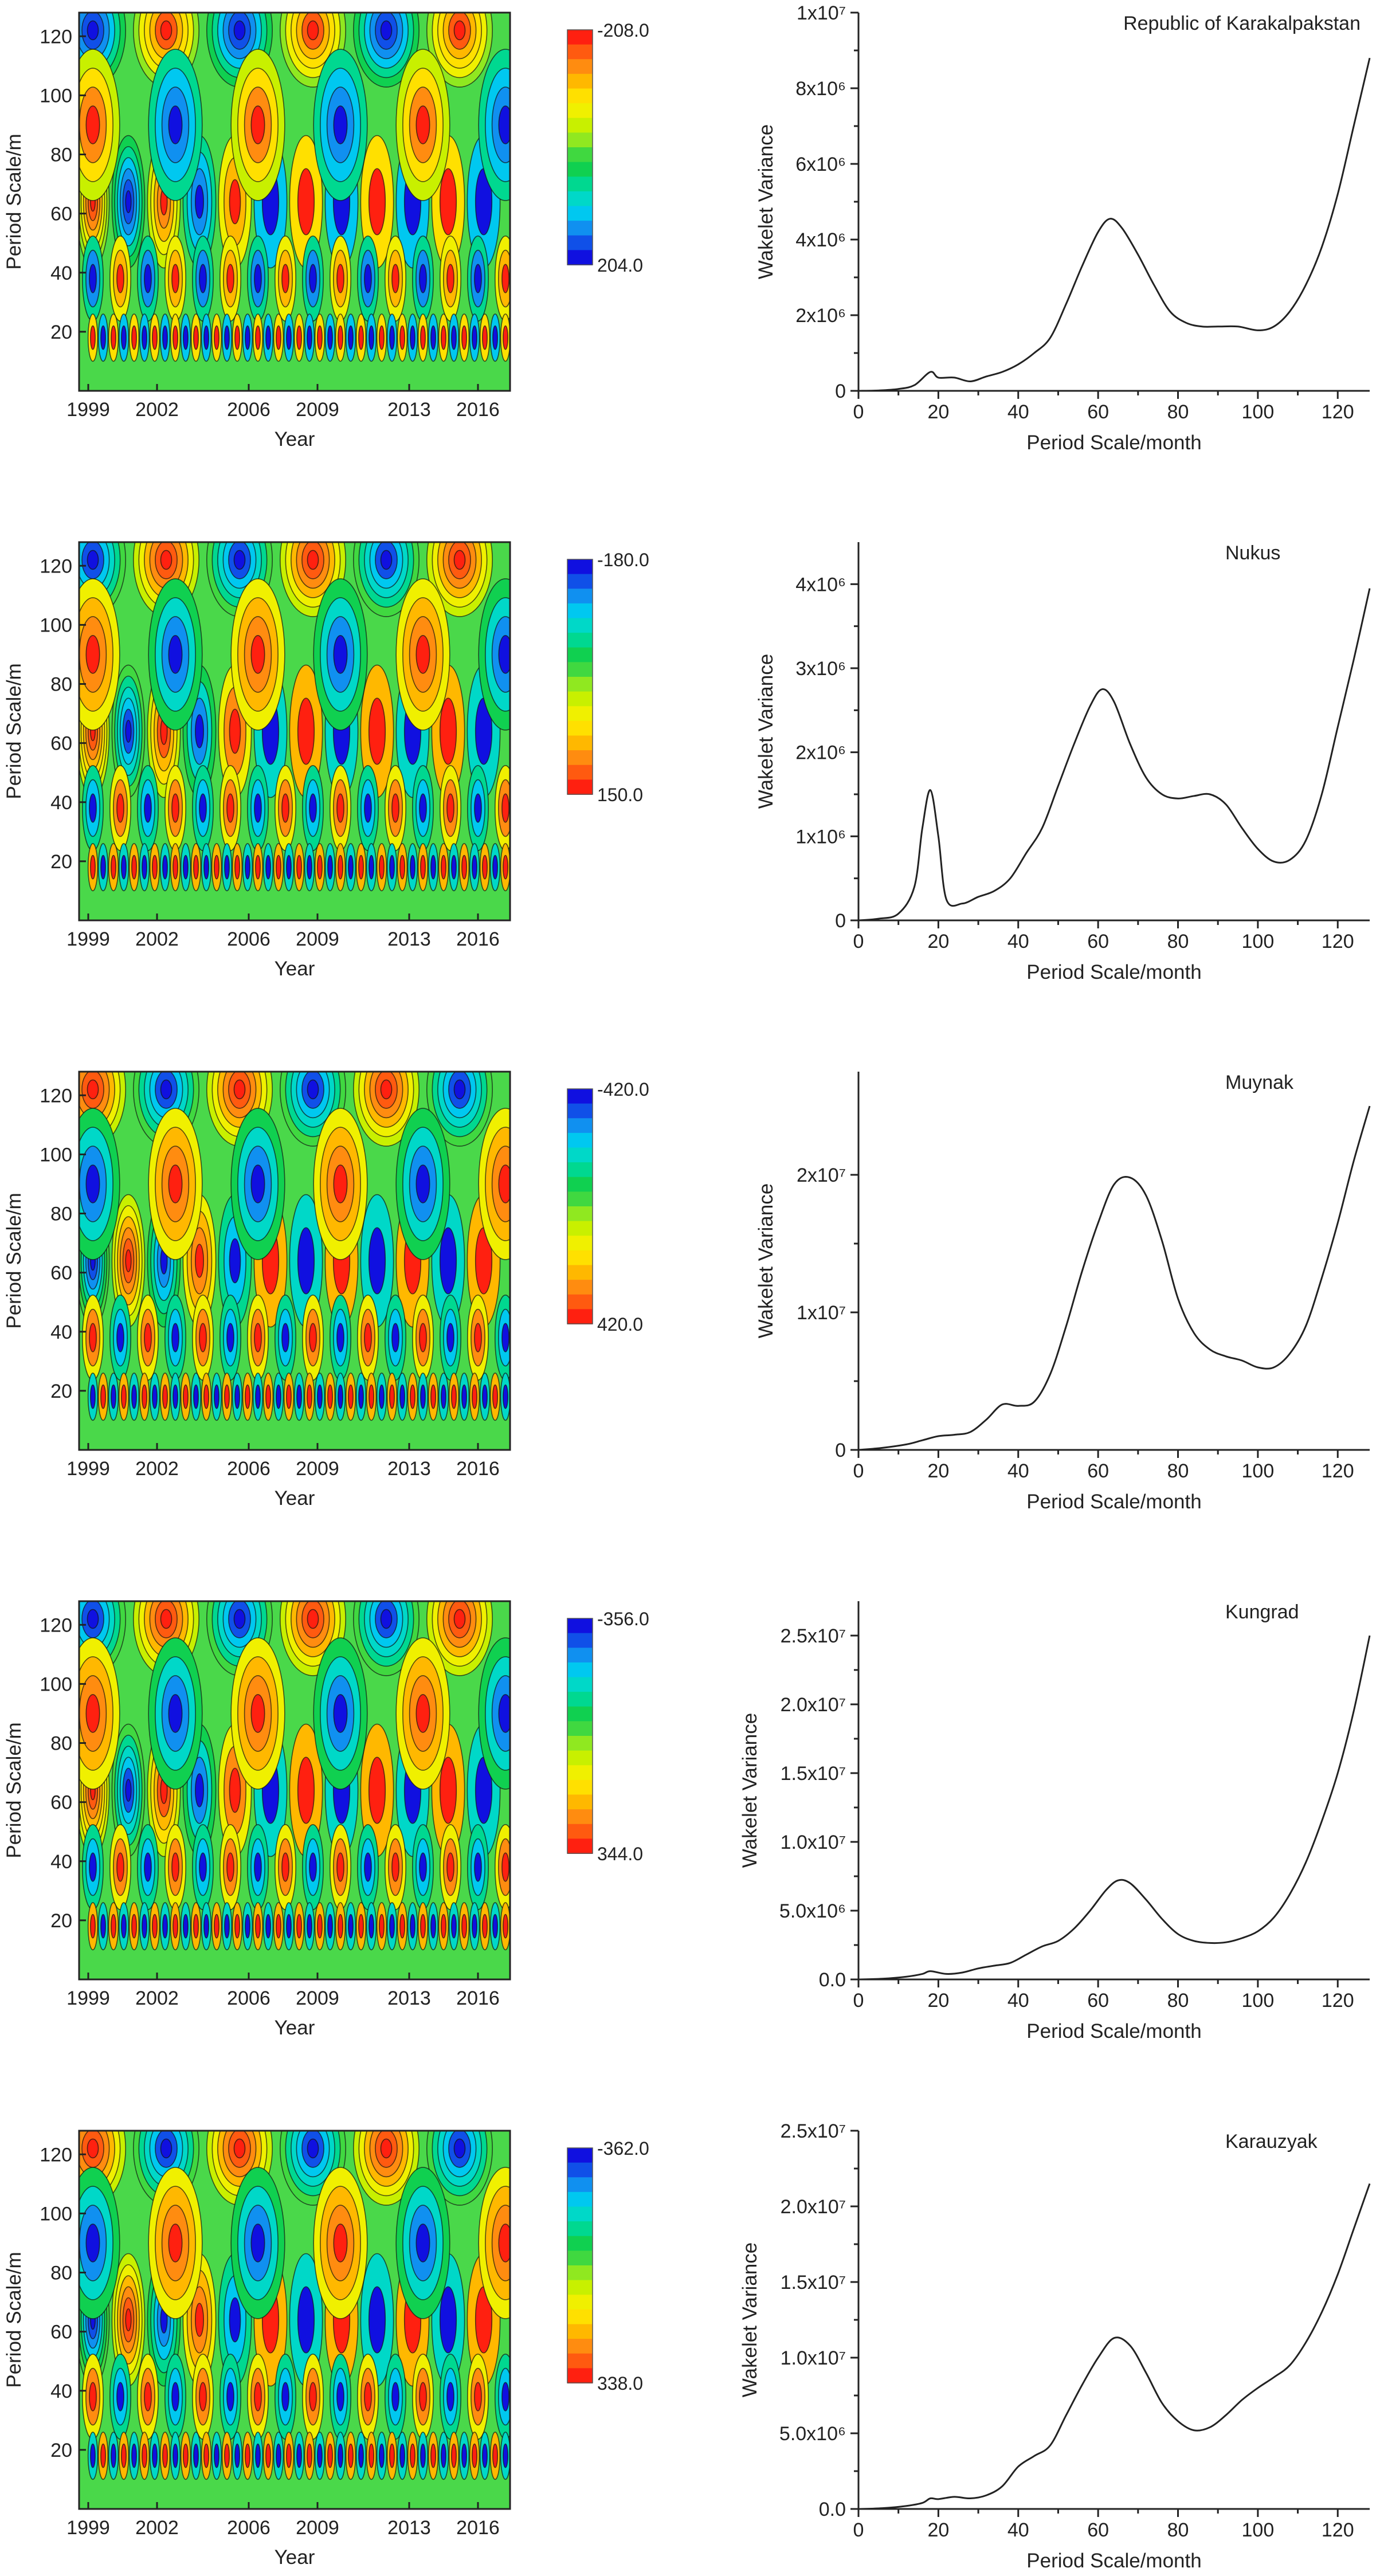  I want to click on heatmap-y-tick-label: 60, so click(61, 744).